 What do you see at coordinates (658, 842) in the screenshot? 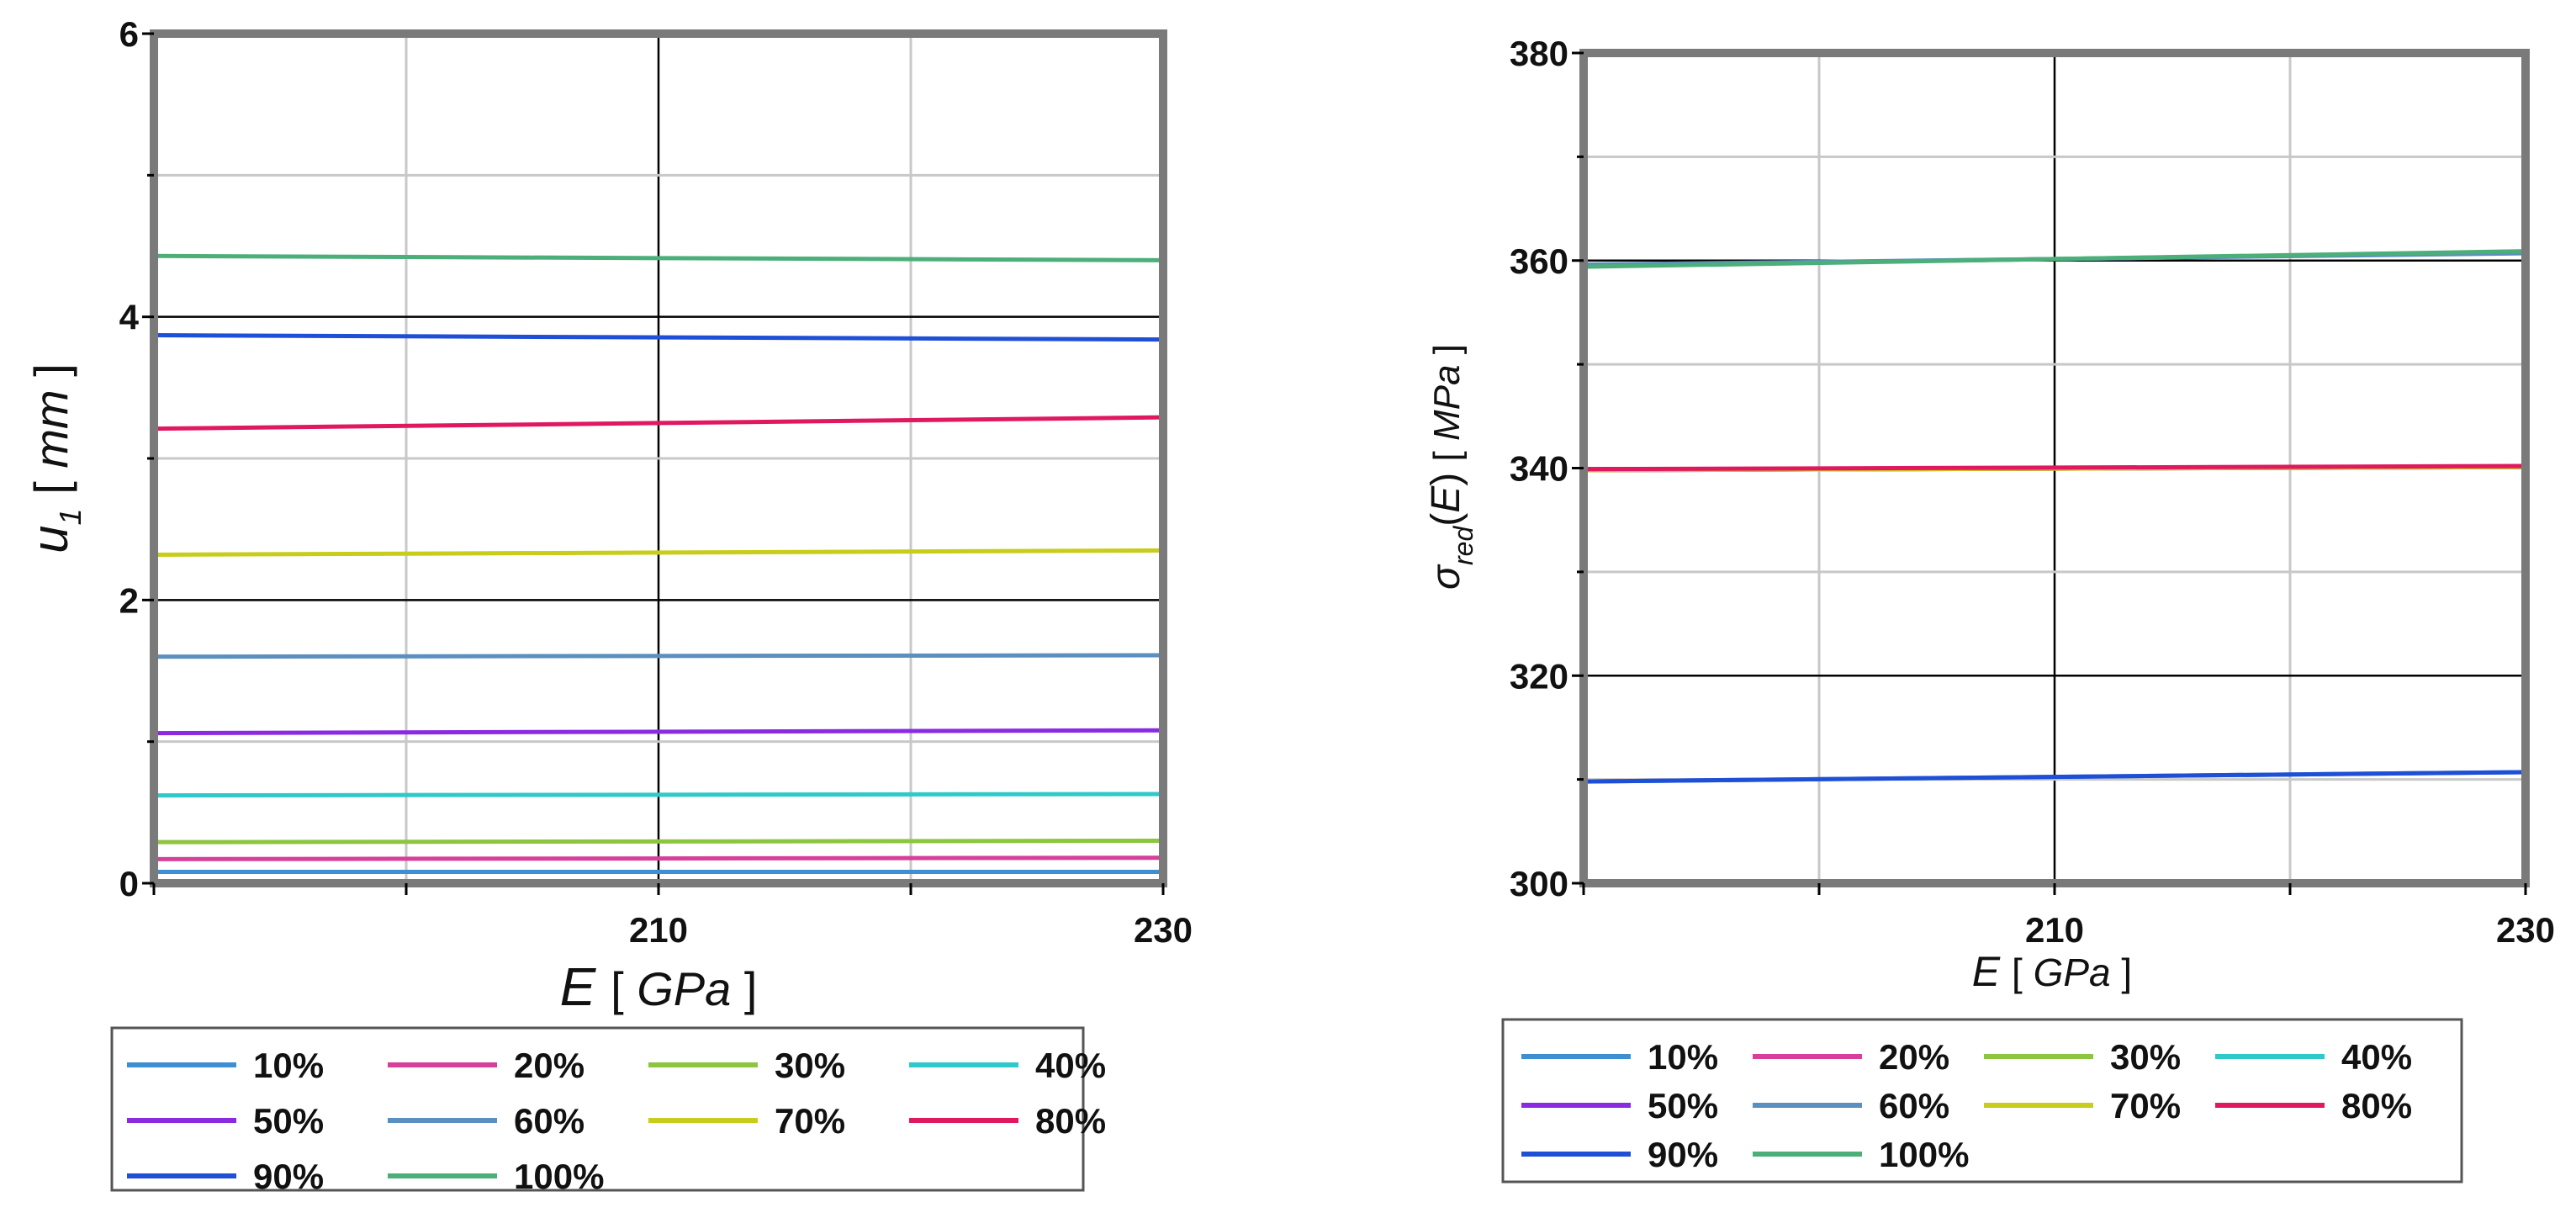
I see `series-line-30pct` at bounding box center [658, 842].